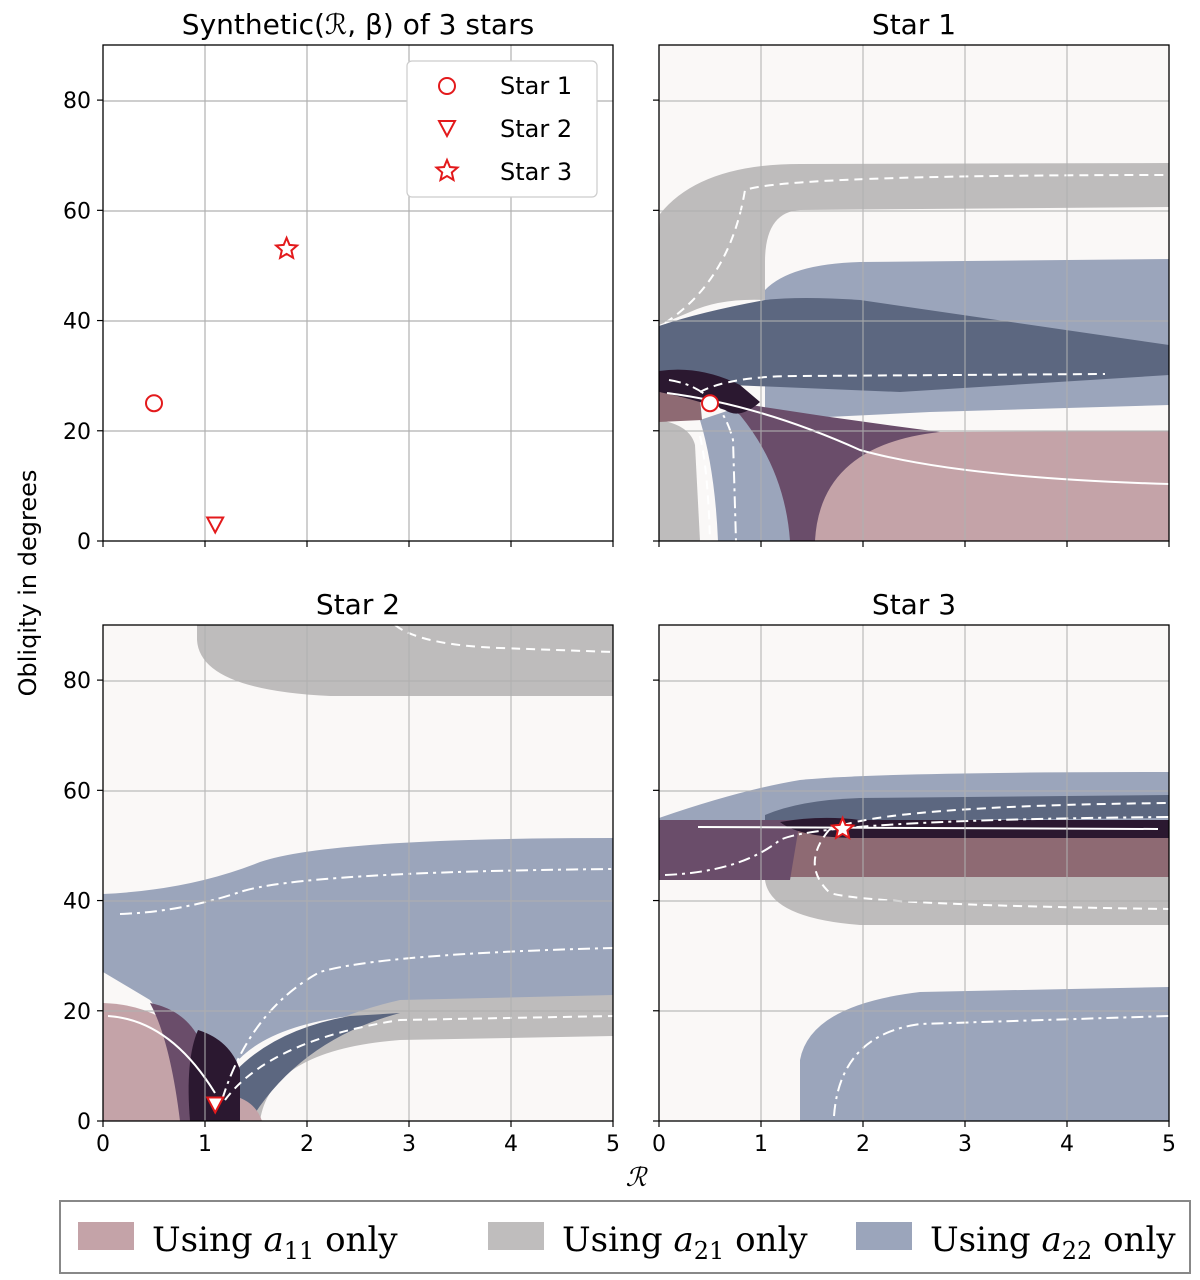 The width and height of the screenshot is (1200, 1280). Describe the element at coordinates (685, 1242) in the screenshot. I see `legend-label-a21: Using a21 only` at that location.